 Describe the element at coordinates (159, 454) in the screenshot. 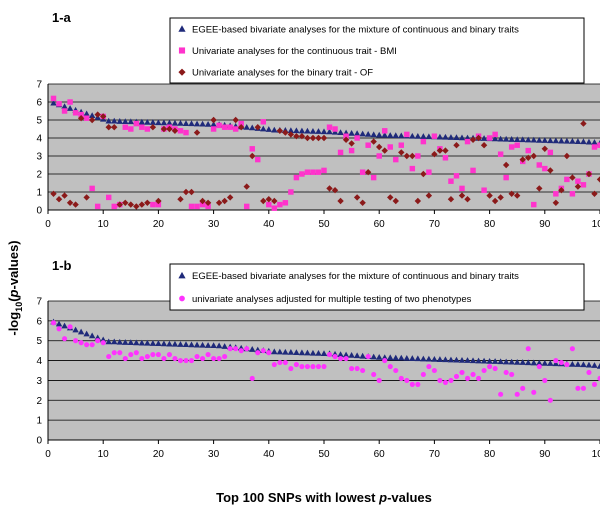

I see `x-tick-label: 20` at that location.